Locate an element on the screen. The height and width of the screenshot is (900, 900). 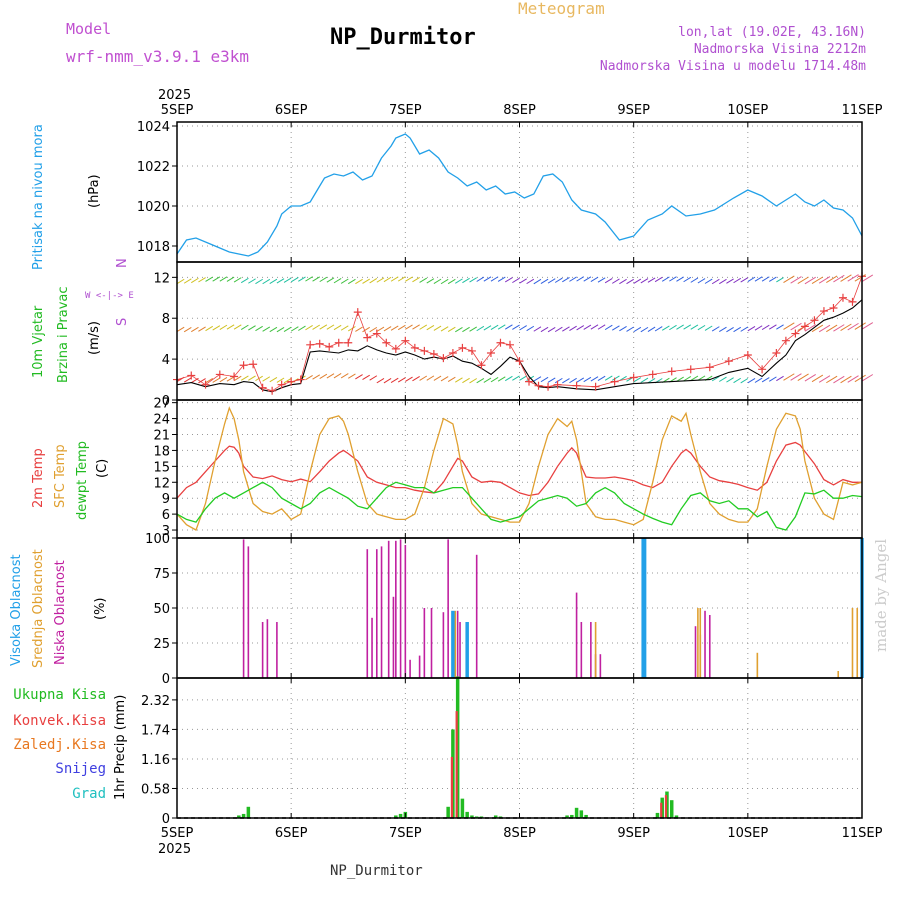
cloud-axis-title-3: Niska Oblacnost is located at coordinates (60, 612).